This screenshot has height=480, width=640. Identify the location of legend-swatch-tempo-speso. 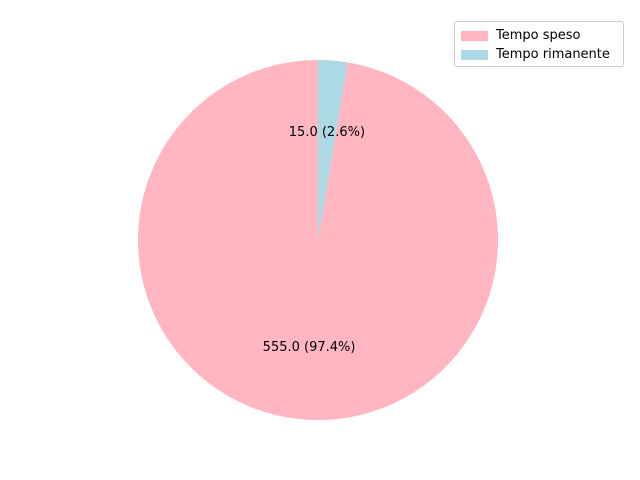
(474, 35).